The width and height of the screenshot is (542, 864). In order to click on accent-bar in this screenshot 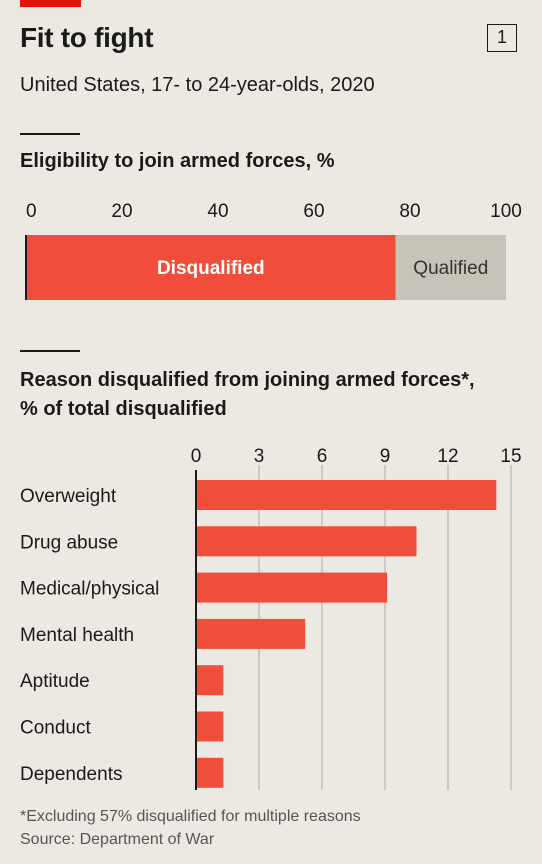, I will do `click(50, 3)`.